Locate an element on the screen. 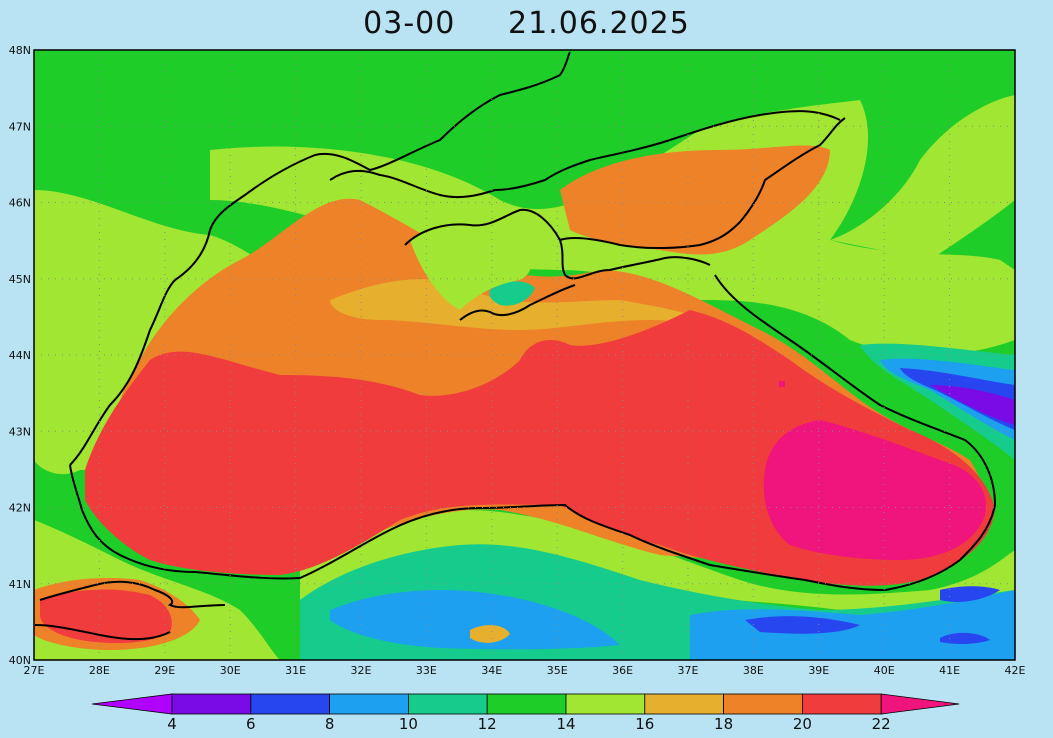 Image resolution: width=1053 pixels, height=738 pixels. colorbar-label: 12 is located at coordinates (487, 724).